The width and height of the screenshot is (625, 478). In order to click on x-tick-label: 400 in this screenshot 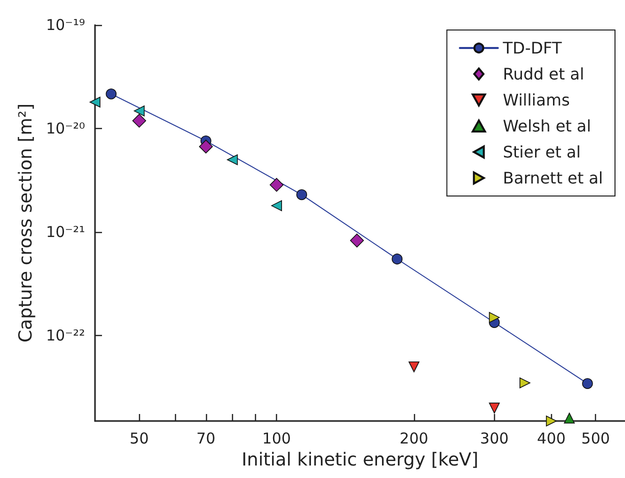, I will do `click(551, 439)`.